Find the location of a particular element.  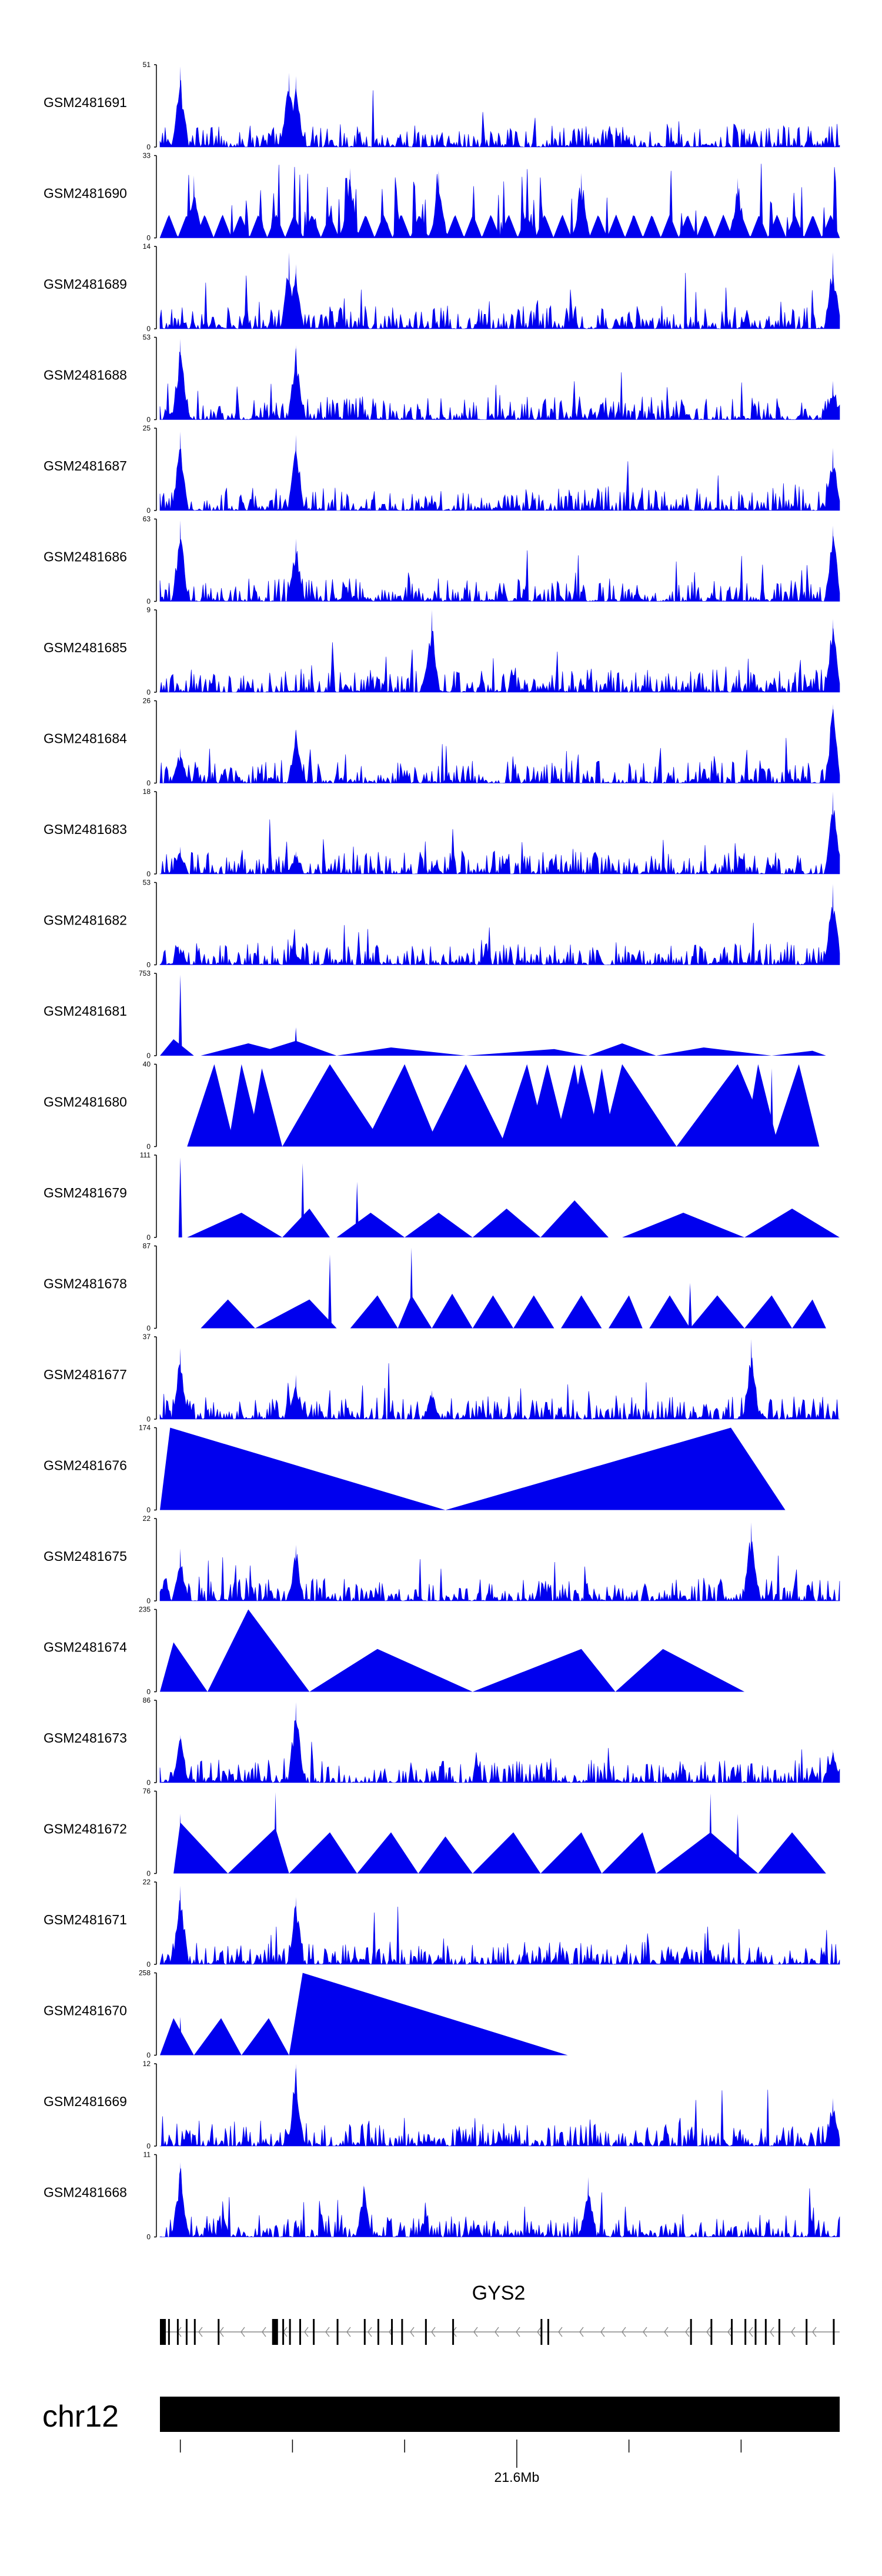

y-tick-max: 753 is located at coordinates (145, 973).